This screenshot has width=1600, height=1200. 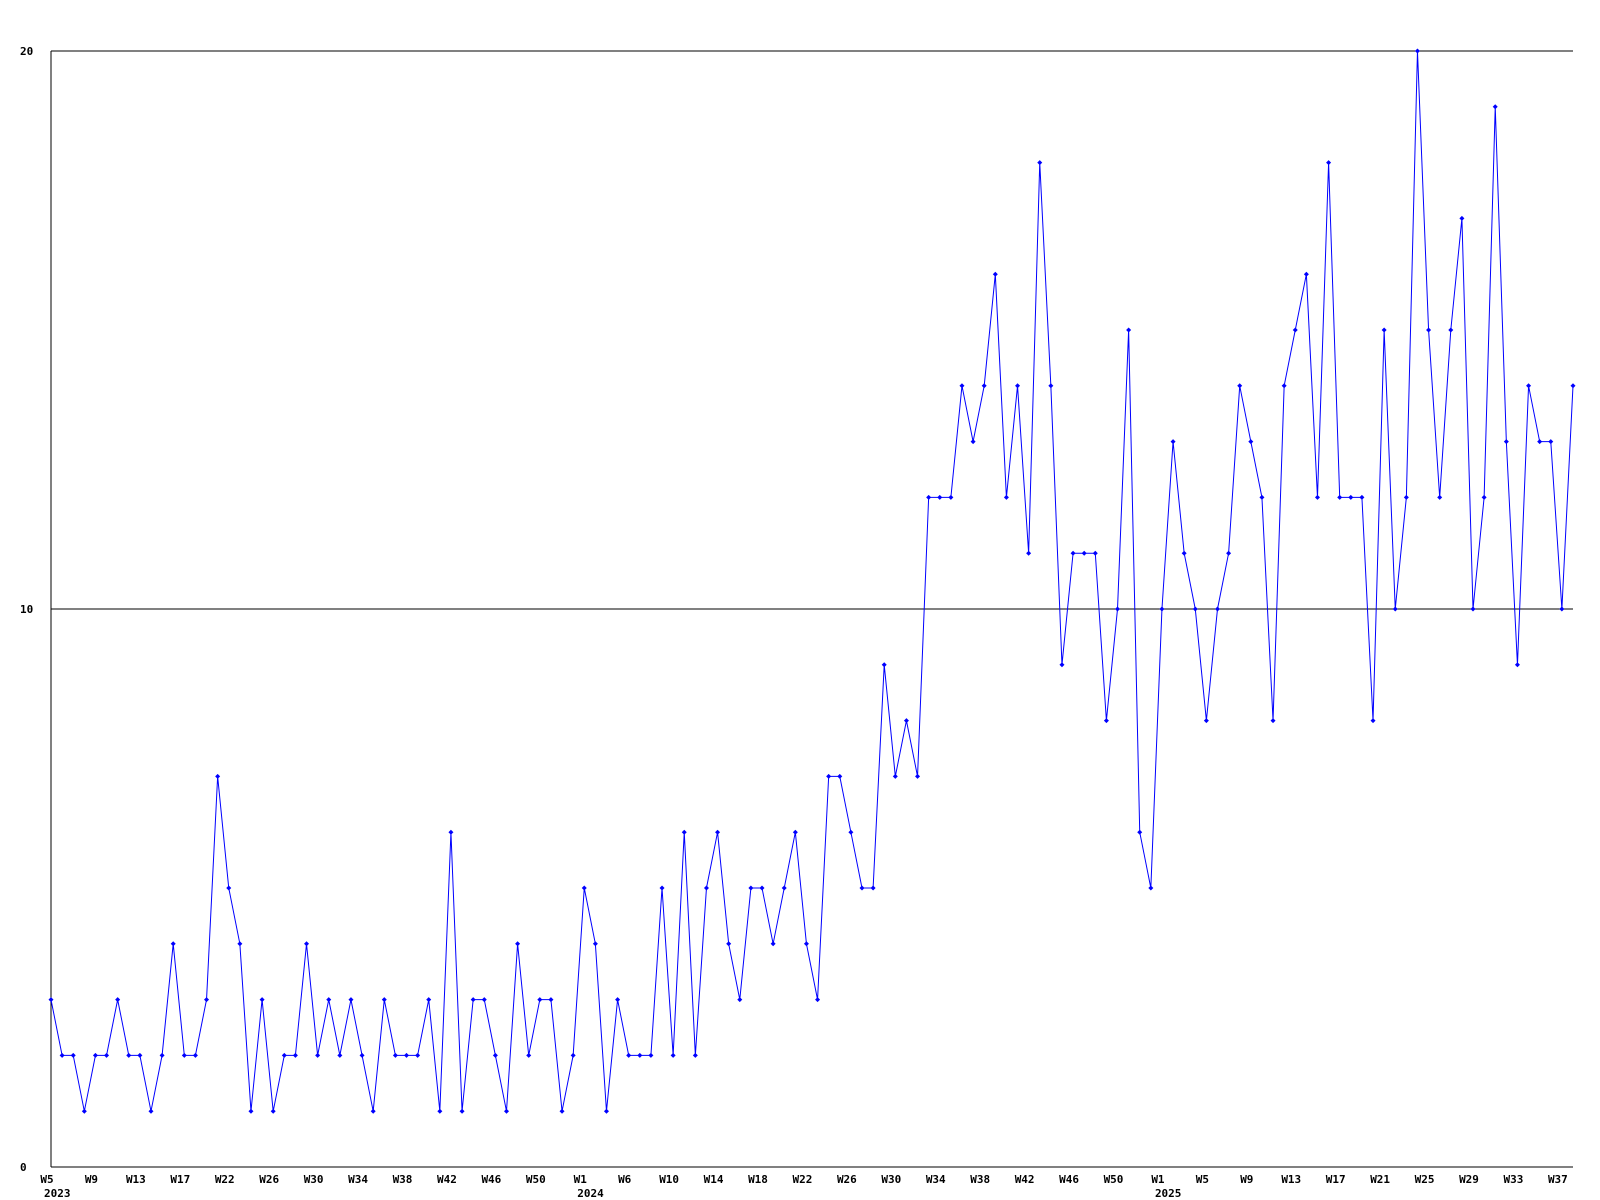 I want to click on x-tick-label: W25, so click(x=1425, y=1179).